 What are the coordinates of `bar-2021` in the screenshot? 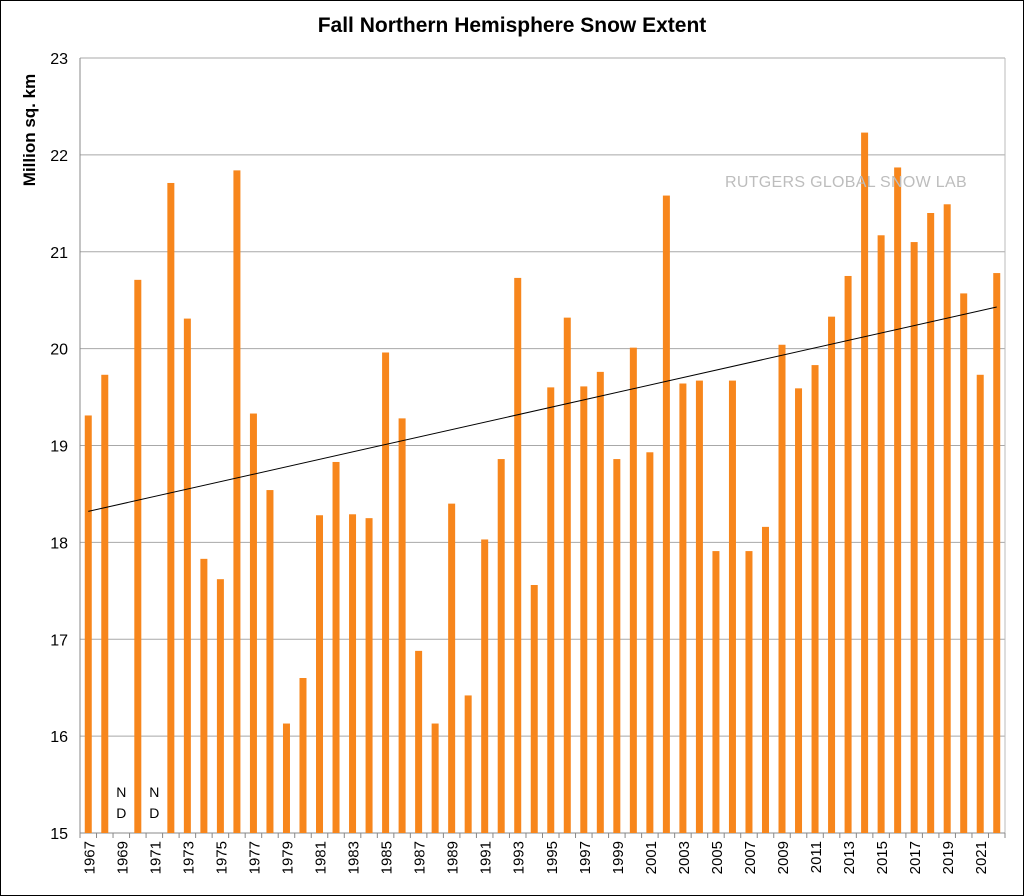 It's located at (980, 603).